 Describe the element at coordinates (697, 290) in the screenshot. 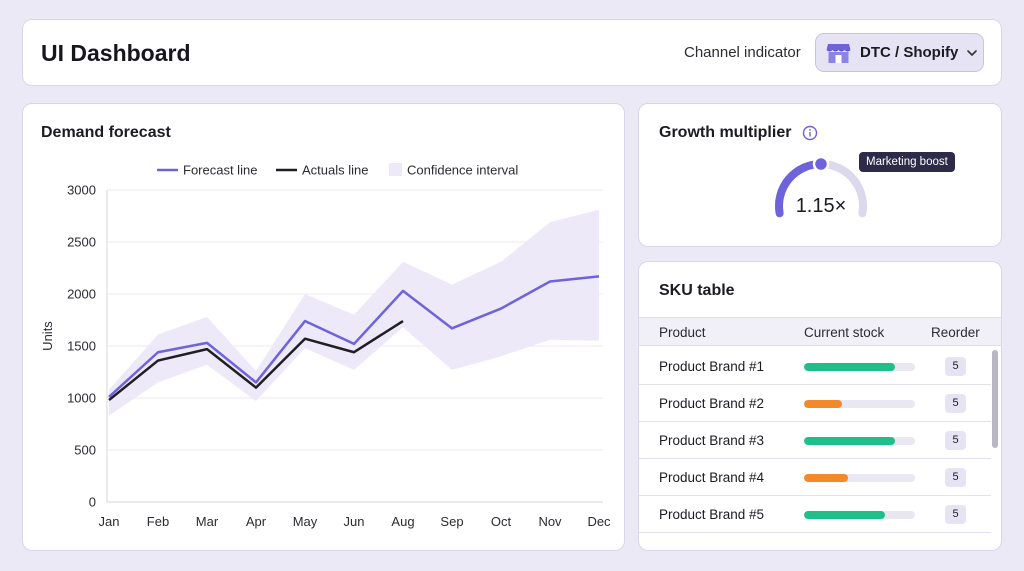

I see `sku-title: SKU table` at that location.